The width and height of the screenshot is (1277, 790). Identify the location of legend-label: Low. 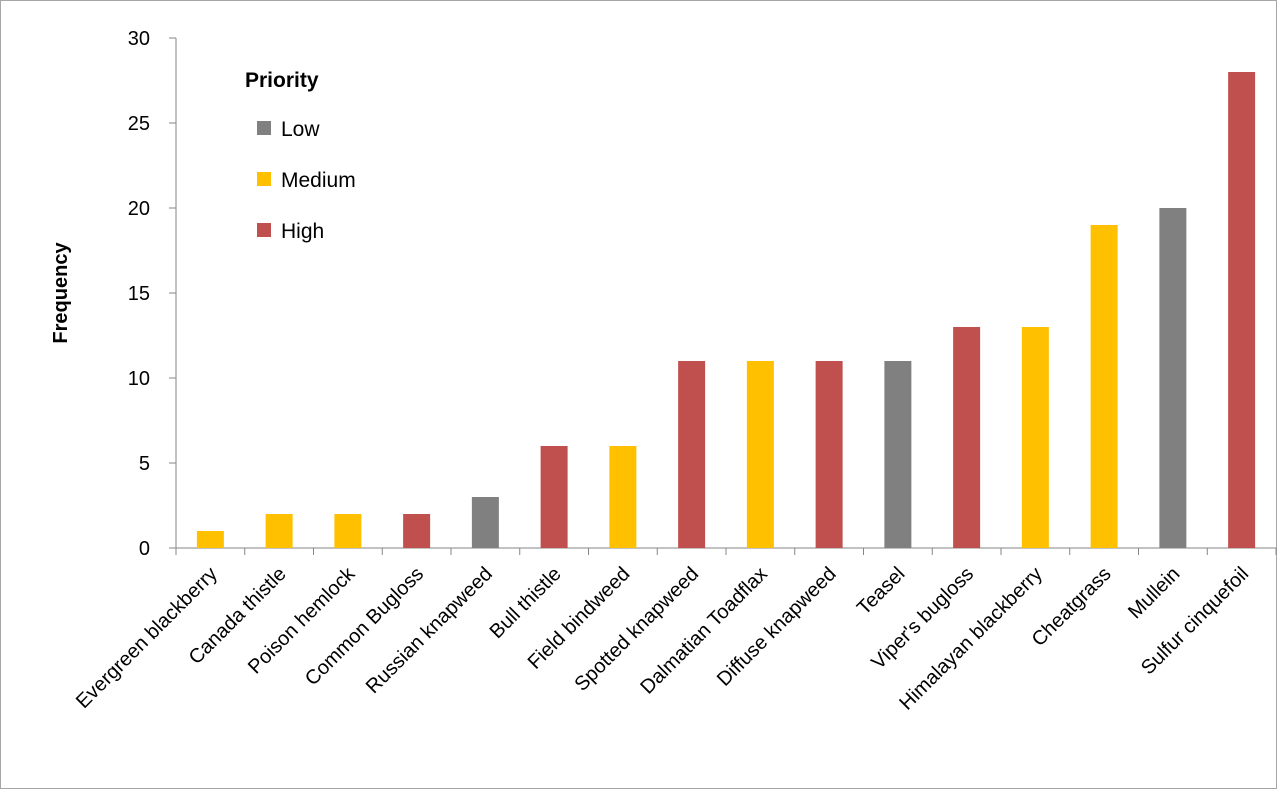
(300, 129).